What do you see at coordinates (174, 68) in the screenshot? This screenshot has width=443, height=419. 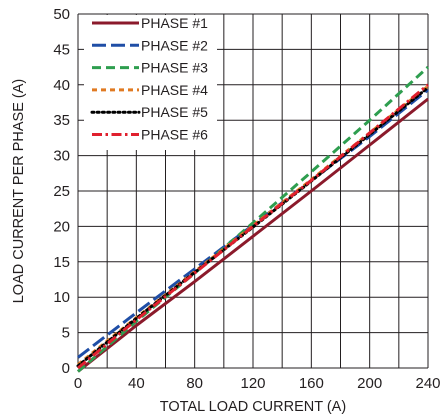 I see `legend-label-phase-3: PHASE #3` at bounding box center [174, 68].